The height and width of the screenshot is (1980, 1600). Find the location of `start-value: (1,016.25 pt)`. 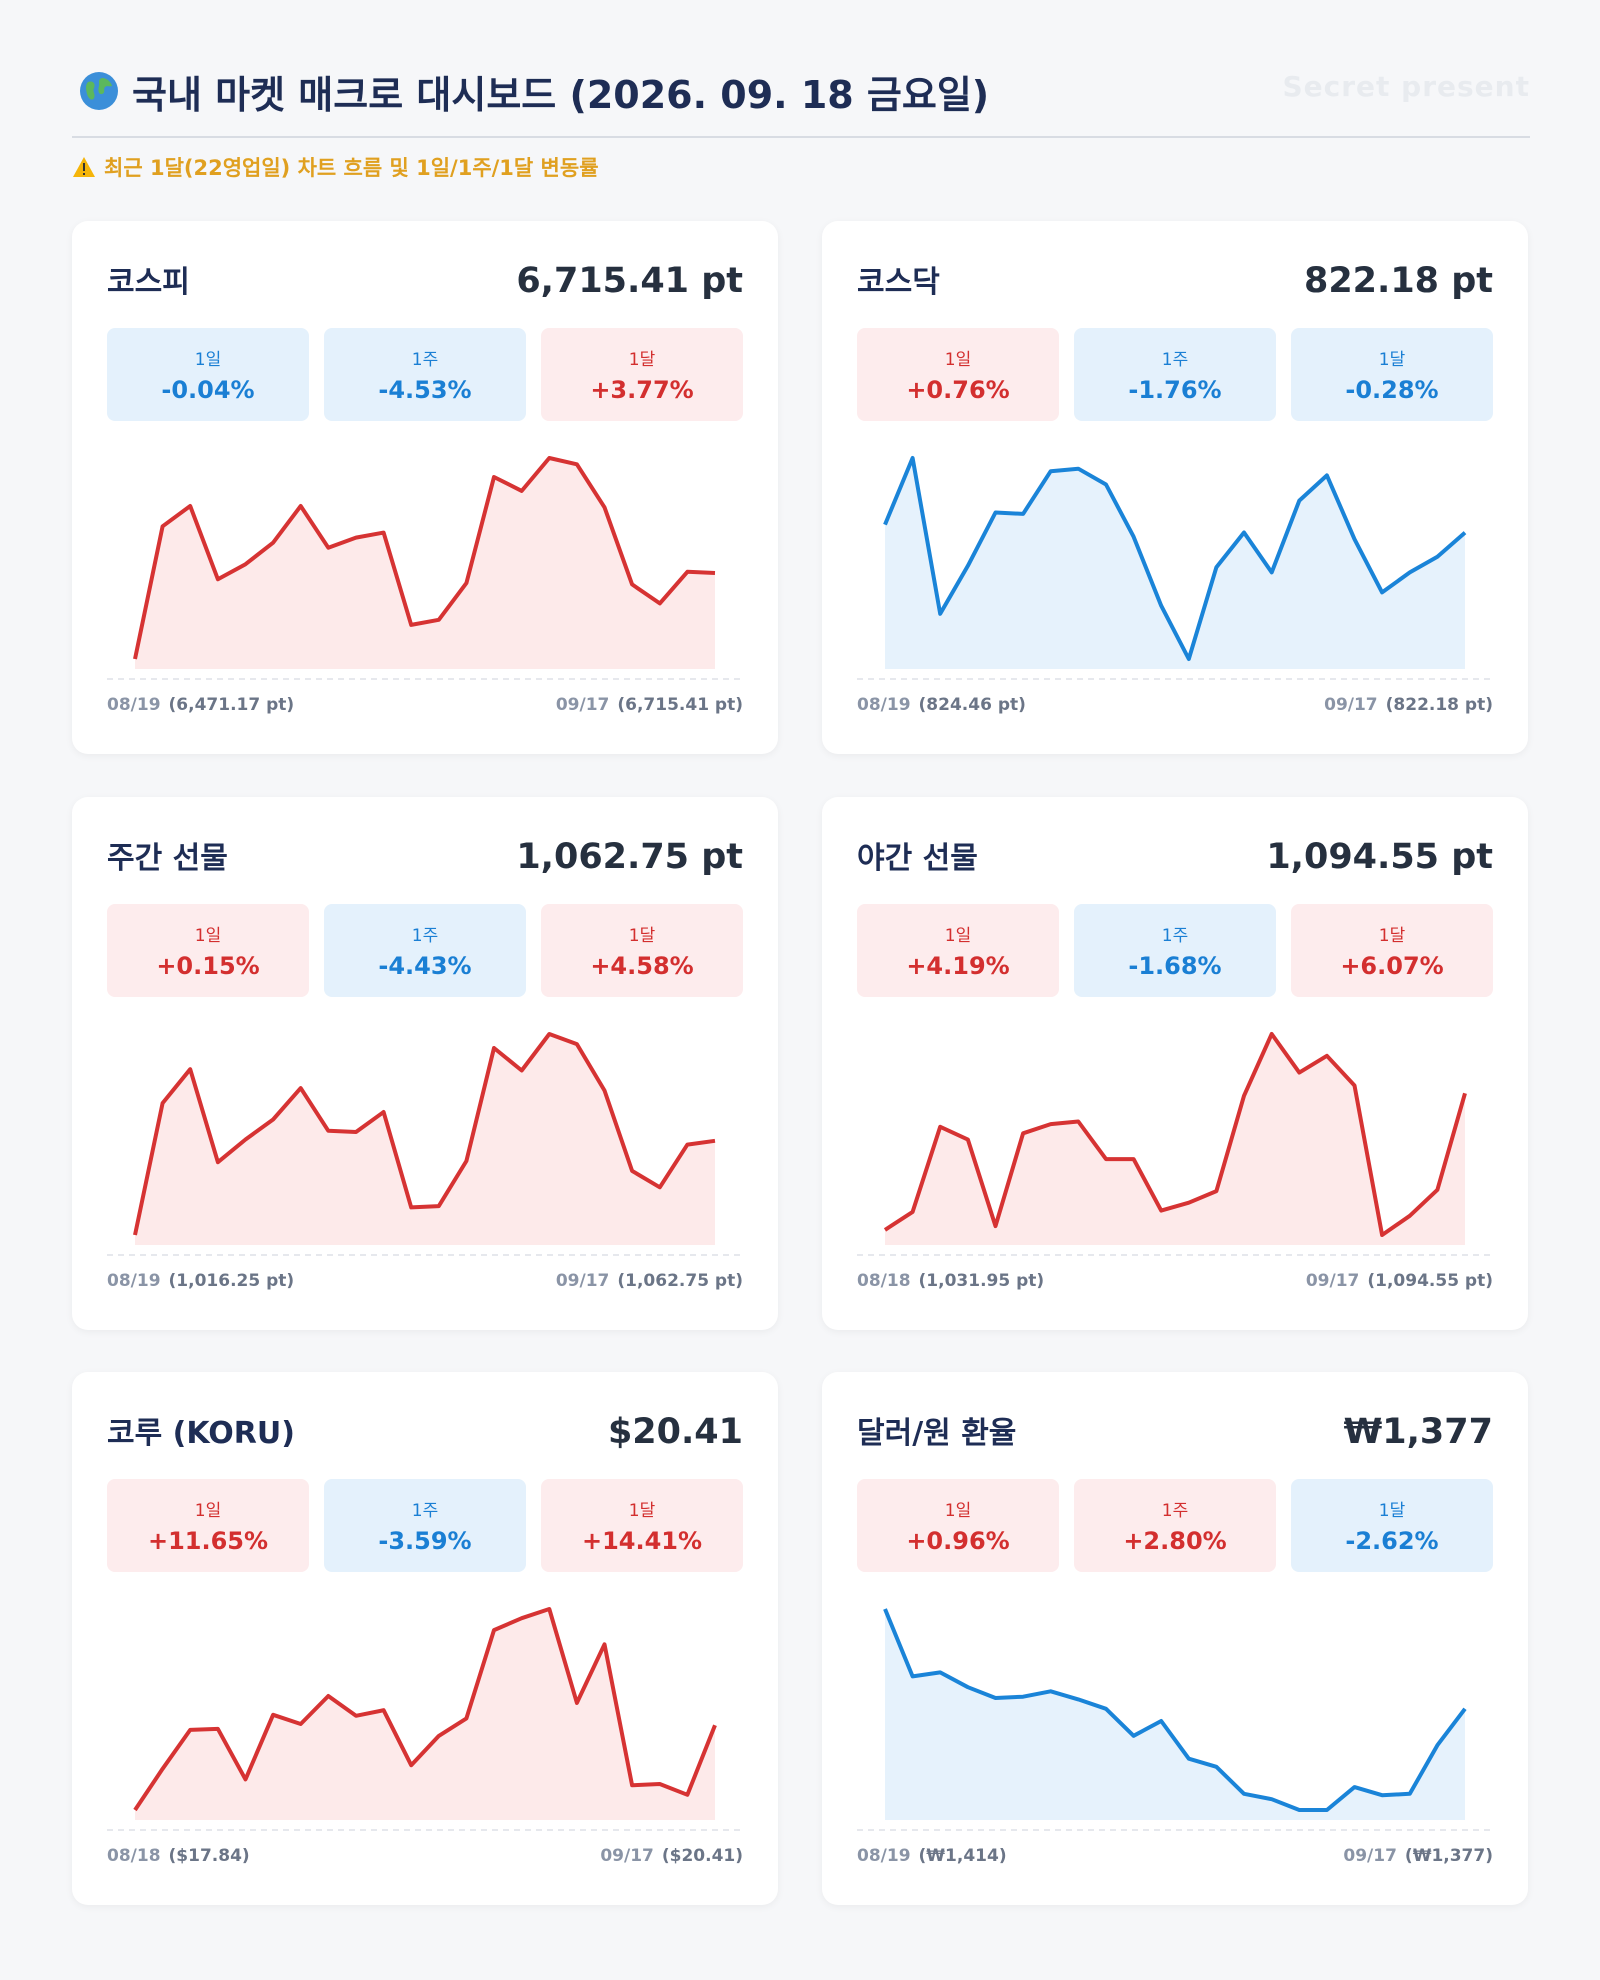

start-value: (1,016.25 pt) is located at coordinates (231, 1281).